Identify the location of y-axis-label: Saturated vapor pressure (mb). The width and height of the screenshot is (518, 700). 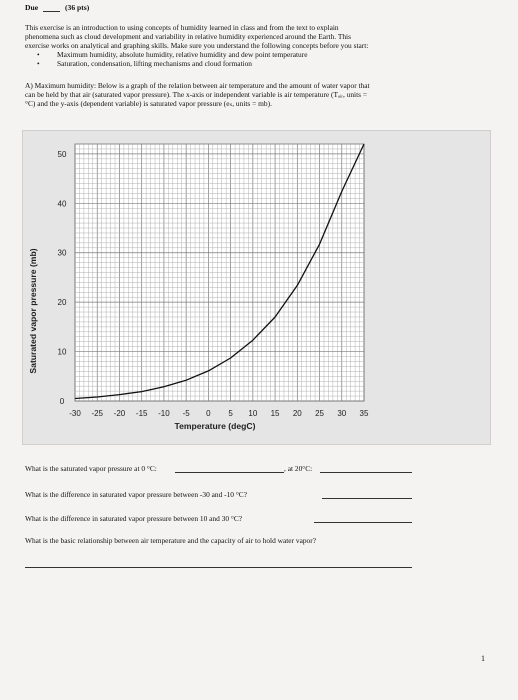
(33, 310).